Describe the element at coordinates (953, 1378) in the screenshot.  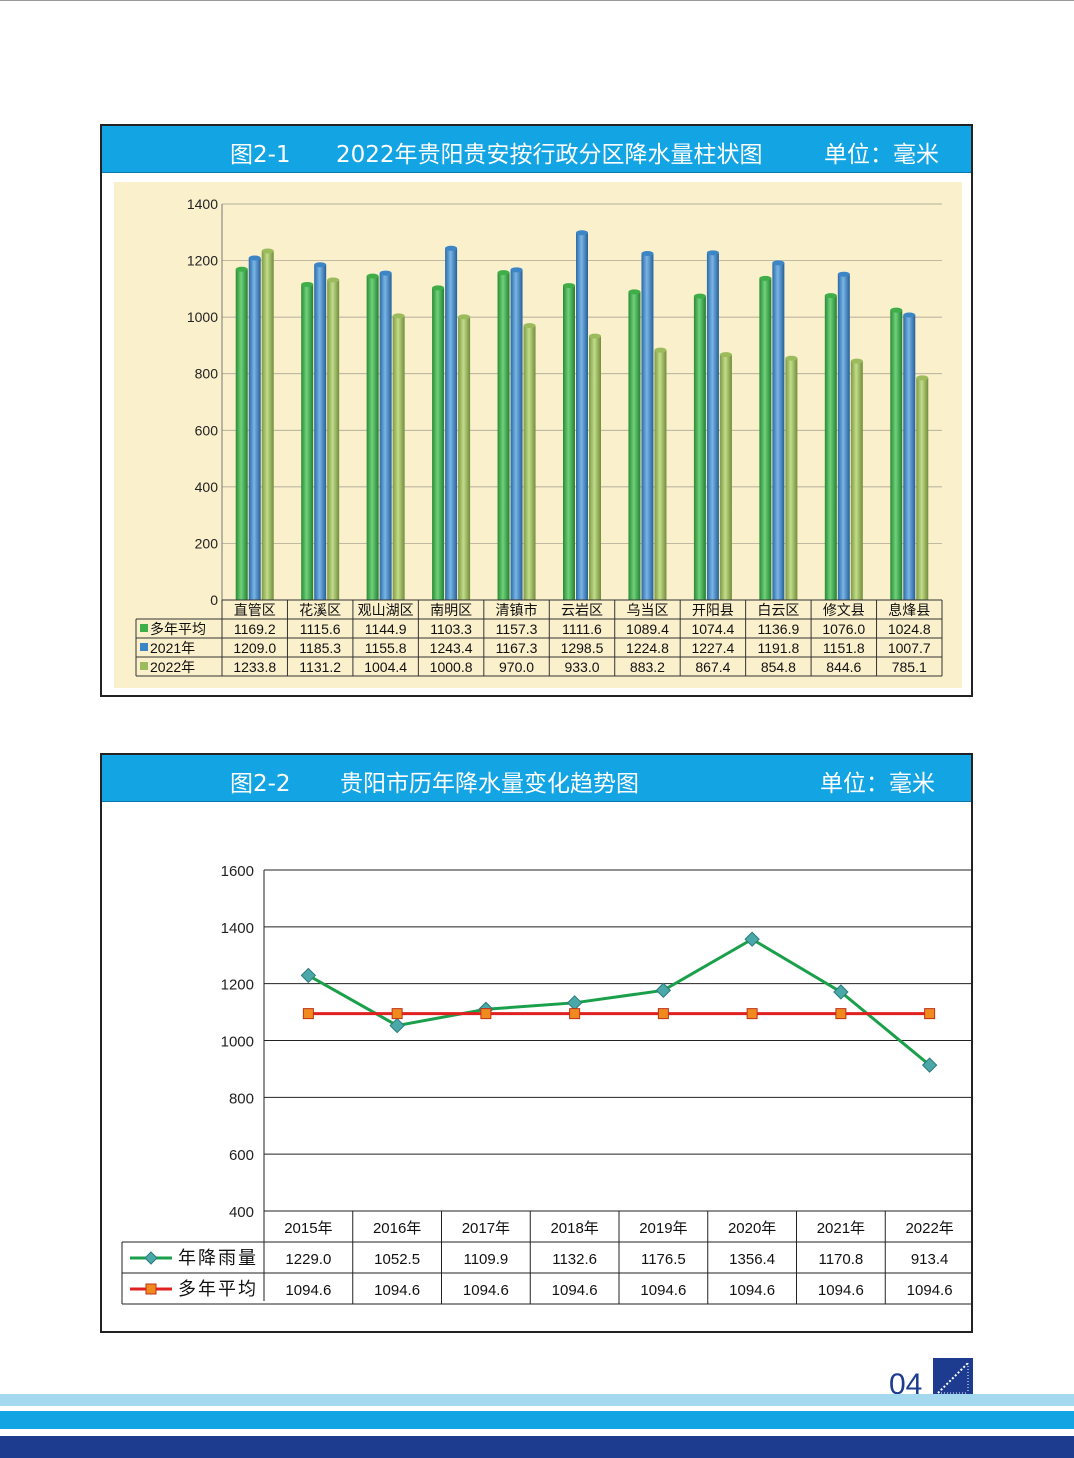
I see `corner-logo-icon` at that location.